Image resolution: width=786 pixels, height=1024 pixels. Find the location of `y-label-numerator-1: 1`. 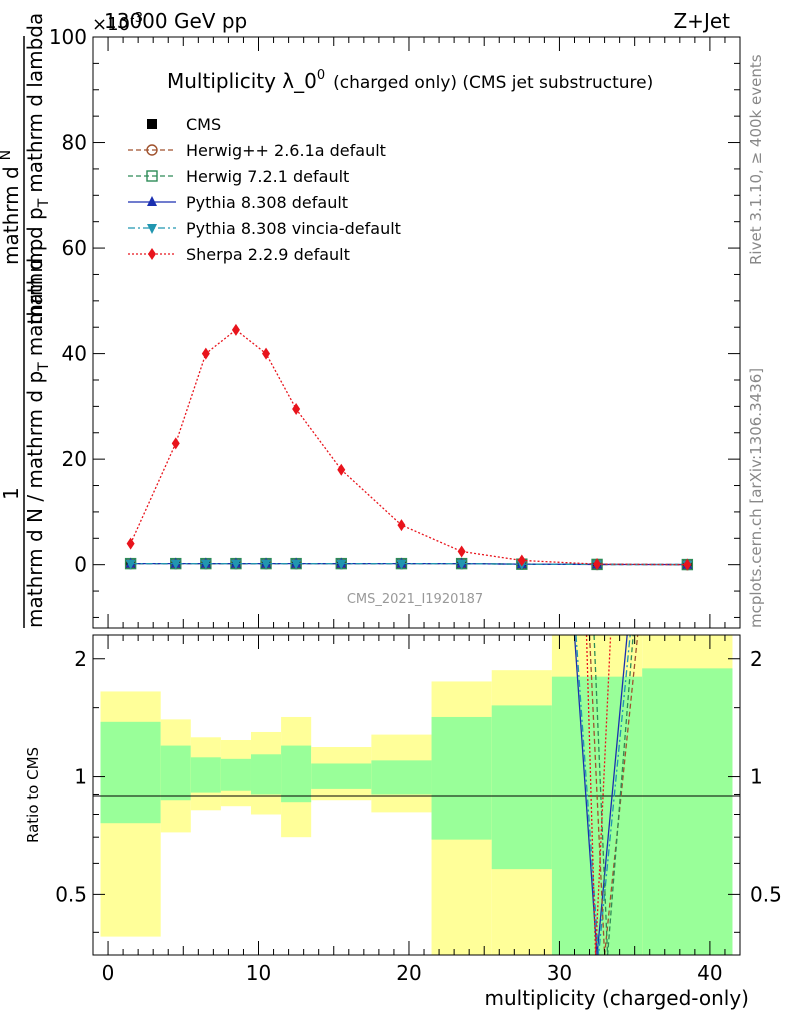

y-label-numerator-1: 1 is located at coordinates (11, 493).